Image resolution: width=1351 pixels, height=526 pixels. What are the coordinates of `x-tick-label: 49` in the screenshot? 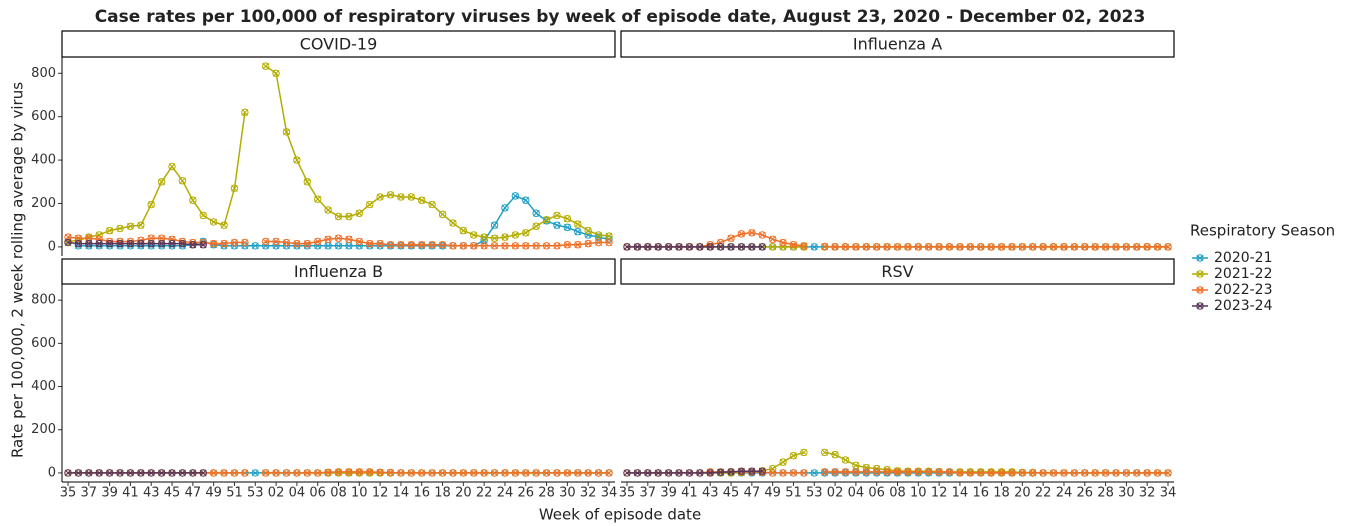 It's located at (213, 493).